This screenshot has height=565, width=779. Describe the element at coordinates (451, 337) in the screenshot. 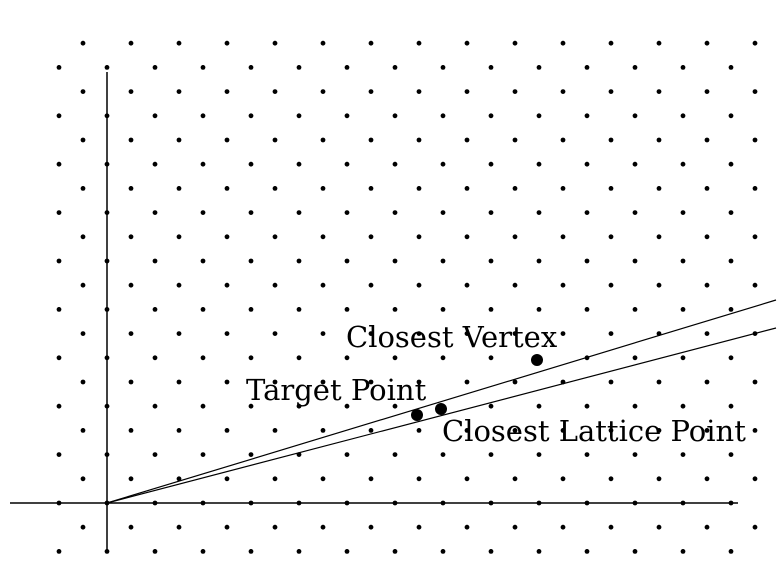

I see `closest-vertex-label: Closest Vertex` at that location.